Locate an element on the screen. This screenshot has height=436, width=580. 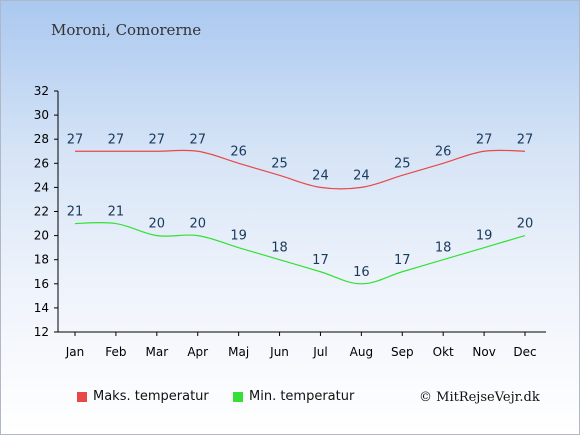
y-tick-label: 14 is located at coordinates (41, 308).